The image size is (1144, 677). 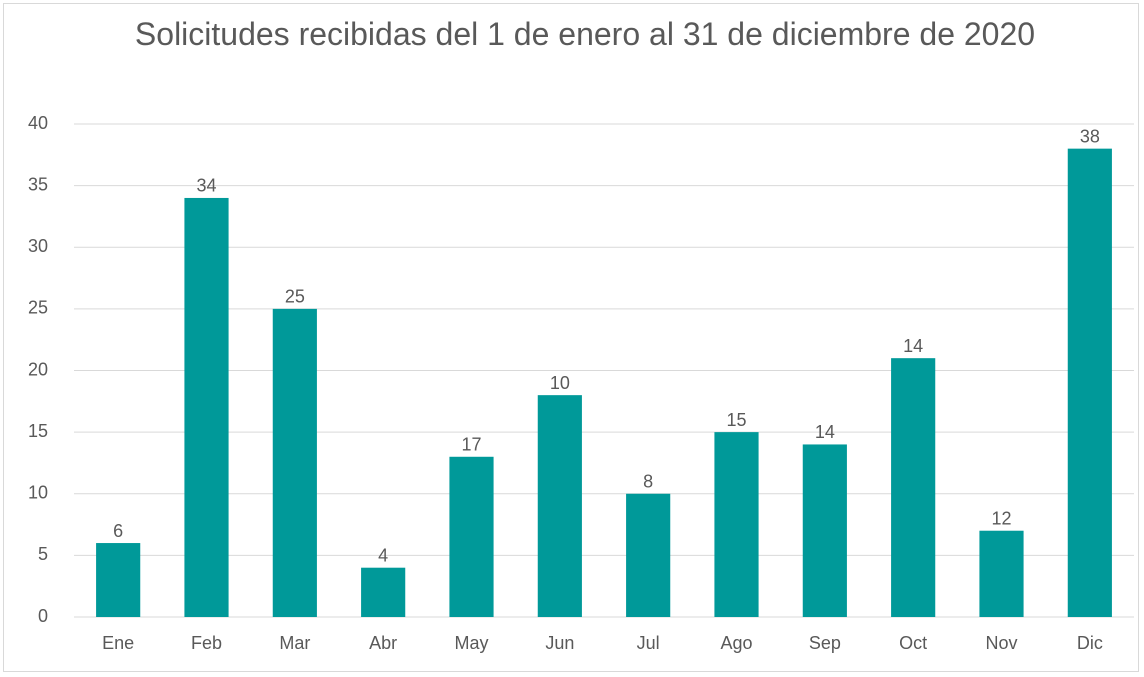 I want to click on data-label: 34, so click(x=206, y=186).